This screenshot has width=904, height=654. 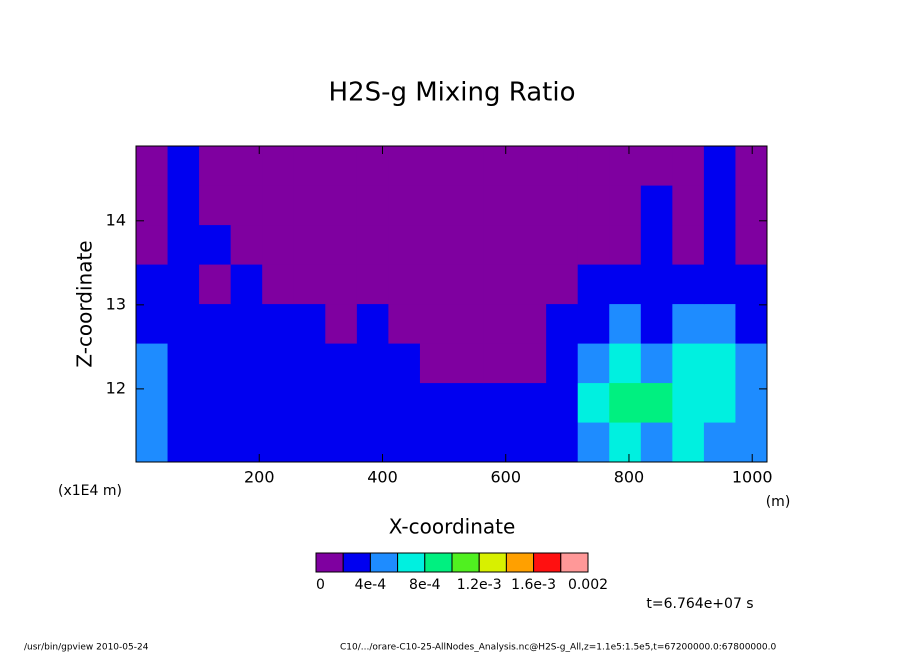 What do you see at coordinates (452, 527) in the screenshot?
I see `x-axis-title: X-coordinate` at bounding box center [452, 527].